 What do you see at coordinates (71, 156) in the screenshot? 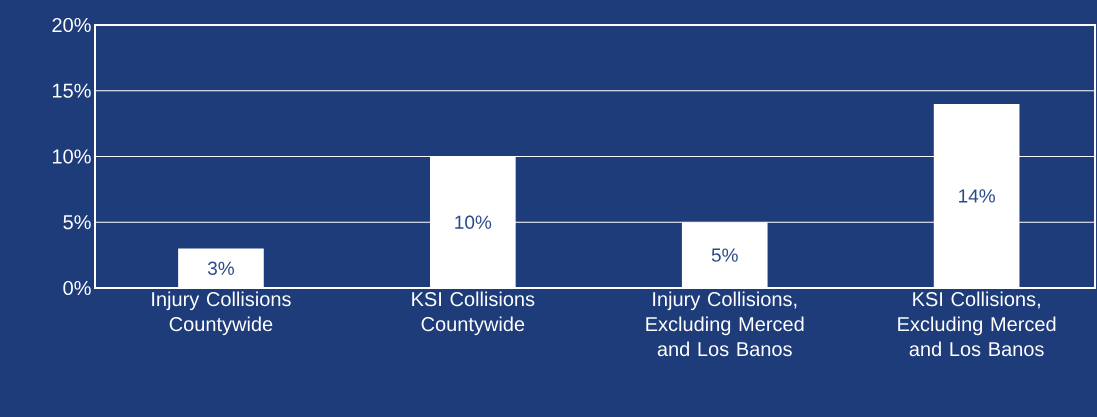
I see `y-tick-label: 10%` at bounding box center [71, 156].